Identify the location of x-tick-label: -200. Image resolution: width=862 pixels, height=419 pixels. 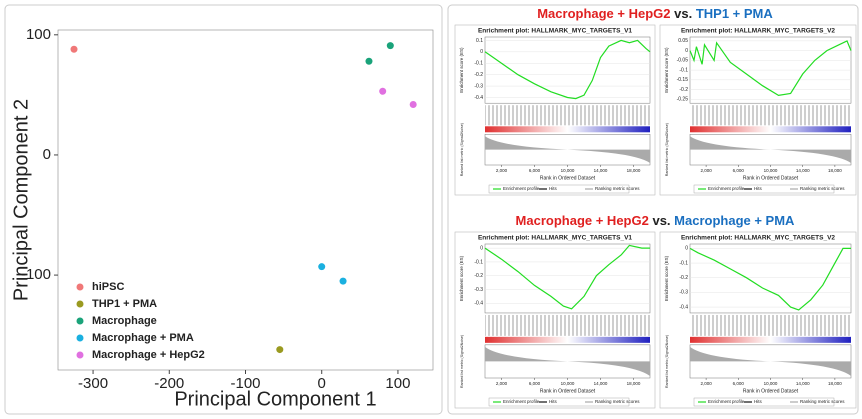
(169, 383).